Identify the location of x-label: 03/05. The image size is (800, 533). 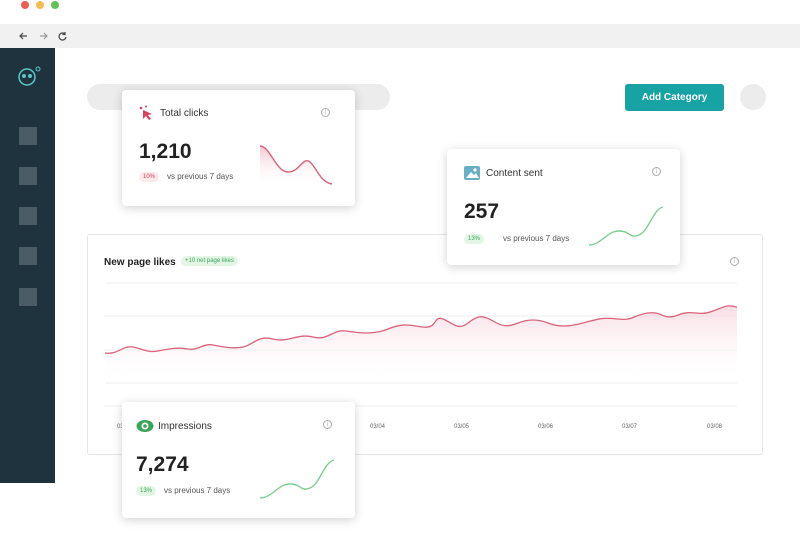
(462, 427).